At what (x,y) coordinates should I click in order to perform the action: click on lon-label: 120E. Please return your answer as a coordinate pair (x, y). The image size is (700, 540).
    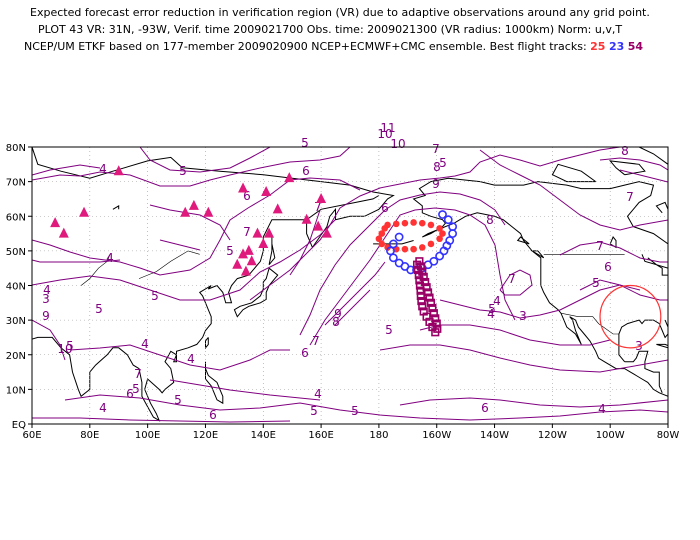
    Looking at the image, I should click on (205, 435).